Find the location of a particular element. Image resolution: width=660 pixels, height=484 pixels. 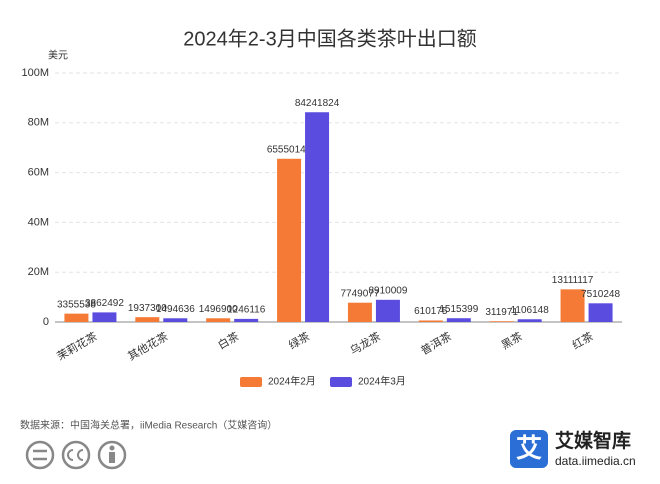

y-tick-label: 0 is located at coordinates (46, 322).